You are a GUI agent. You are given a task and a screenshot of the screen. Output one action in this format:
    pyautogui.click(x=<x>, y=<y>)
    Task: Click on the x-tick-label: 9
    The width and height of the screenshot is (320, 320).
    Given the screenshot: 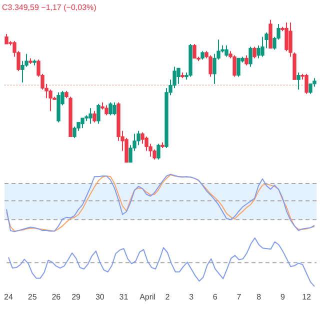 What is the action you would take?
    pyautogui.click(x=283, y=297)
    